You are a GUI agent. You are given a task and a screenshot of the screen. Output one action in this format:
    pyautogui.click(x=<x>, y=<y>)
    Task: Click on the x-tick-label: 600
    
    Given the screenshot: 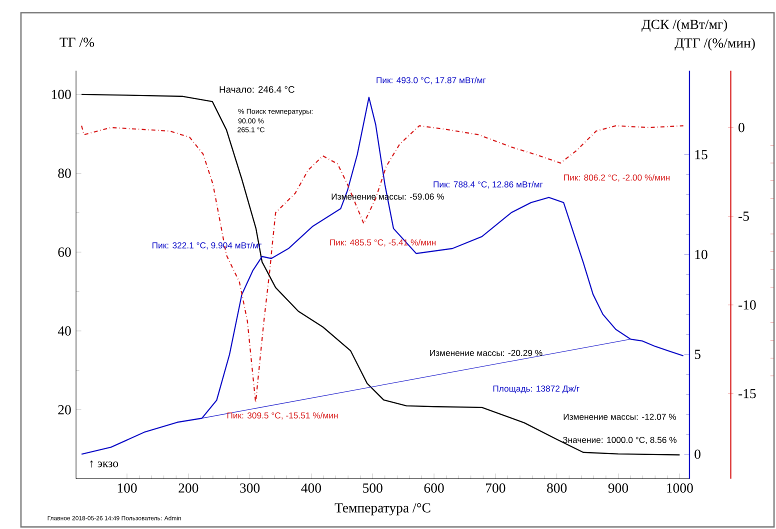 What is the action you would take?
    pyautogui.click(x=434, y=488)
    